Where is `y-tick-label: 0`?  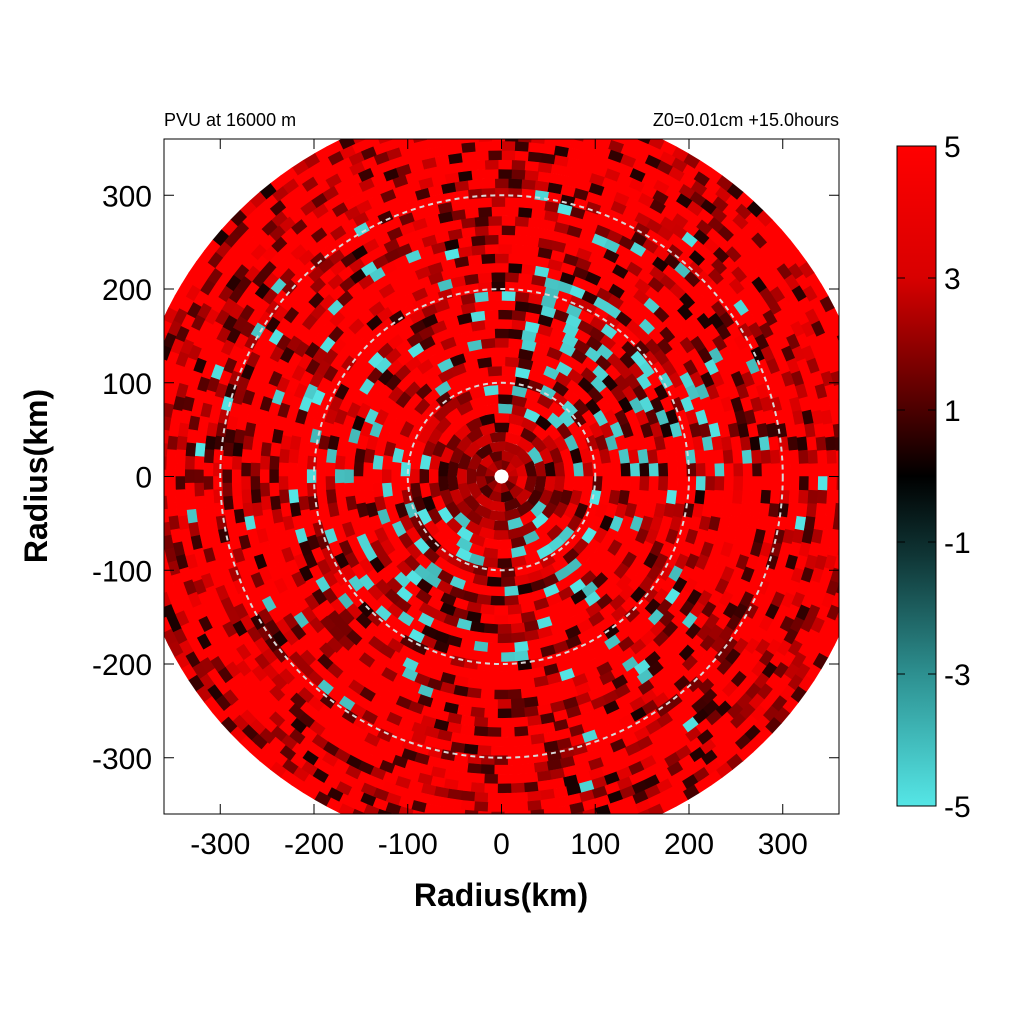
y-tick-label: 0 is located at coordinates (143, 478).